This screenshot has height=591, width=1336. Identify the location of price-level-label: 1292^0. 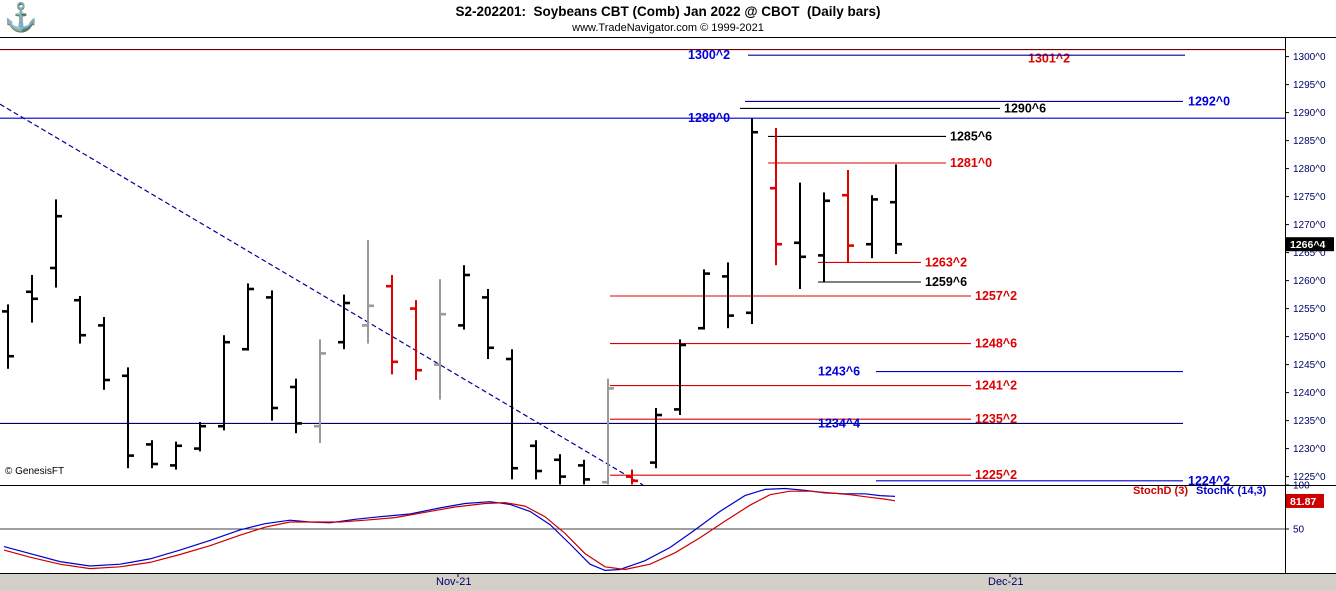
(1209, 101).